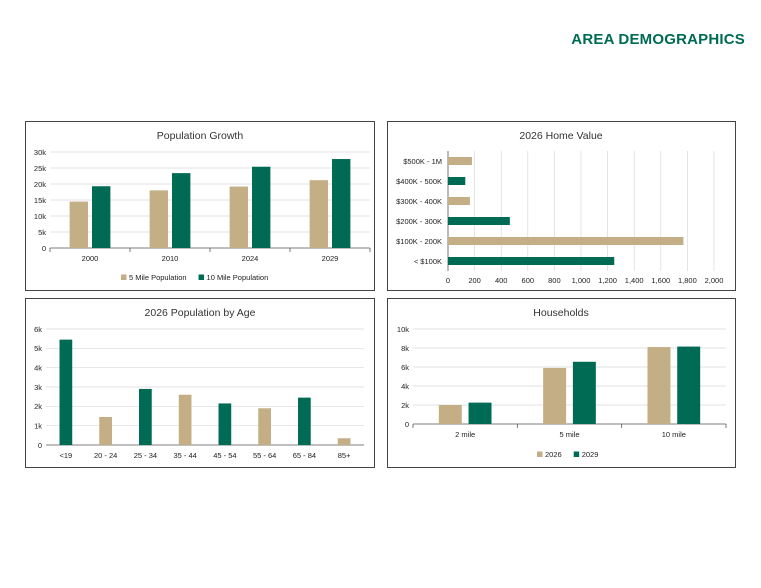 Image resolution: width=761 pixels, height=588 pixels. What do you see at coordinates (419, 181) in the screenshot?
I see `y-tick-label: $400K - 500K` at bounding box center [419, 181].